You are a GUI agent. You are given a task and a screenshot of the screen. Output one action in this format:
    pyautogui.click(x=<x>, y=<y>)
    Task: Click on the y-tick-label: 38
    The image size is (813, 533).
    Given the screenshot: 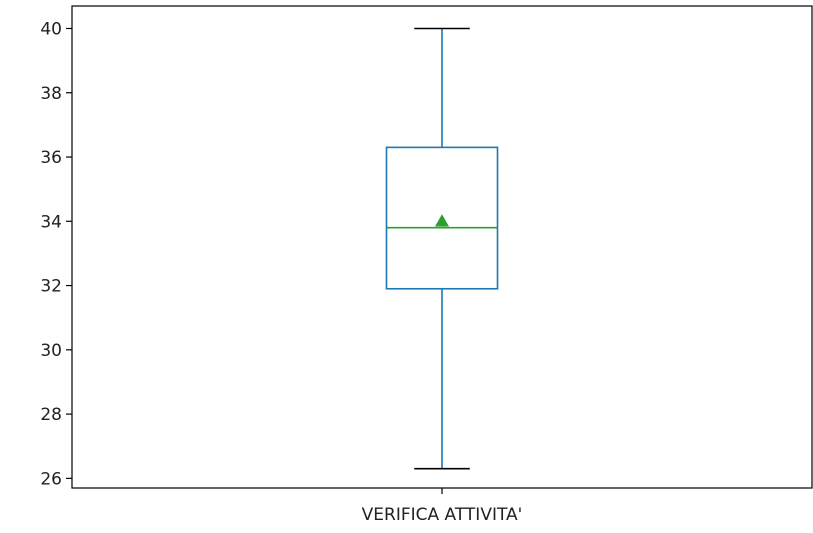 What is the action you would take?
    pyautogui.click(x=51, y=94)
    